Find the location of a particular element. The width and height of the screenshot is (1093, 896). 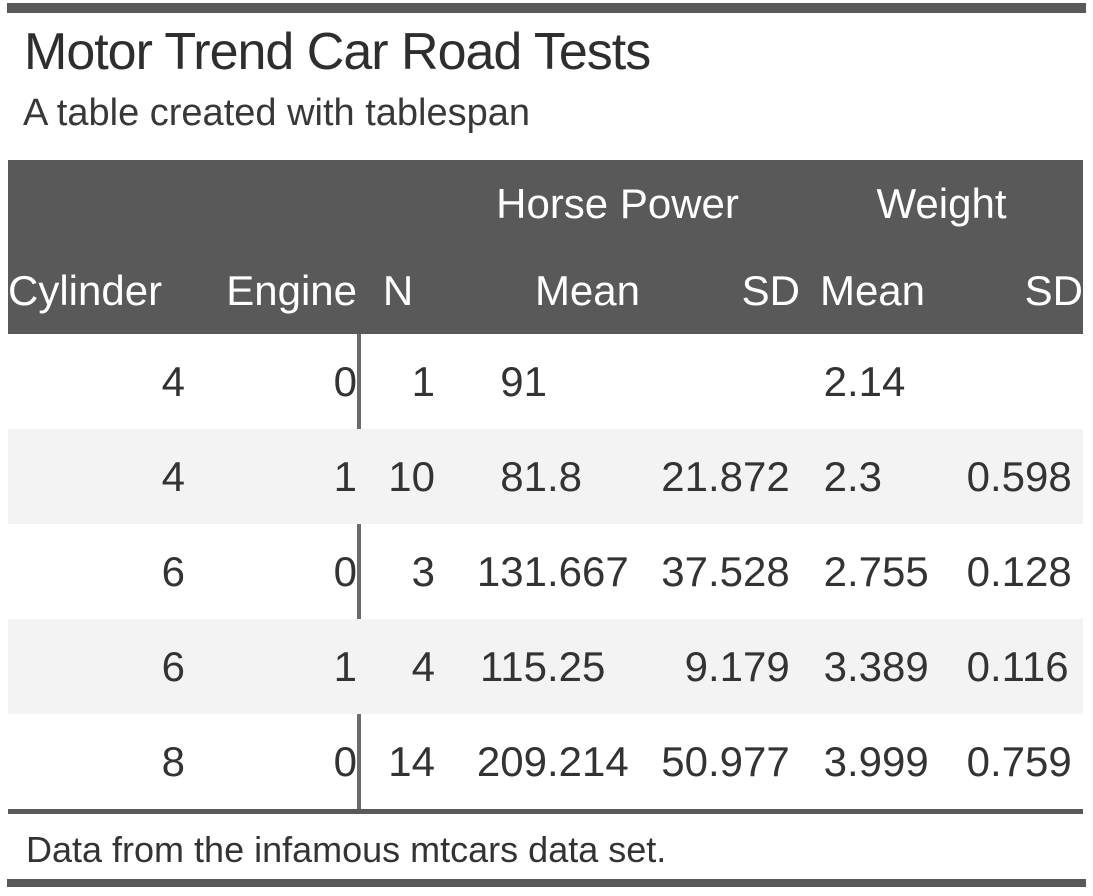

cell-frac: .667 is located at coordinates (588, 571).